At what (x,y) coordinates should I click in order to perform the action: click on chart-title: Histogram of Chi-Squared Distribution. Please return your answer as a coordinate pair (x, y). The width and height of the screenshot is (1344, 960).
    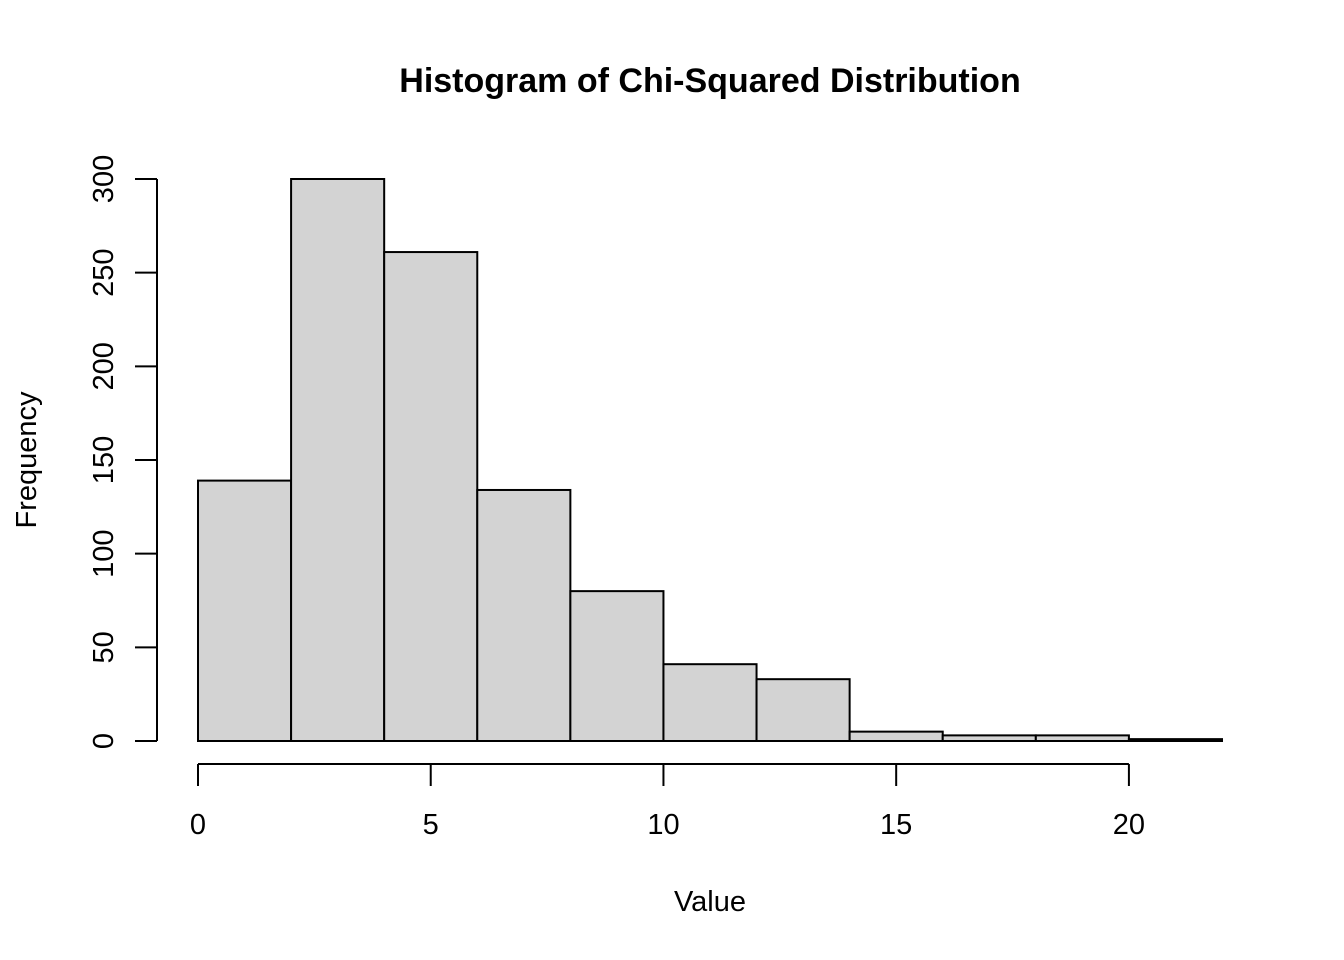
    Looking at the image, I should click on (709, 81).